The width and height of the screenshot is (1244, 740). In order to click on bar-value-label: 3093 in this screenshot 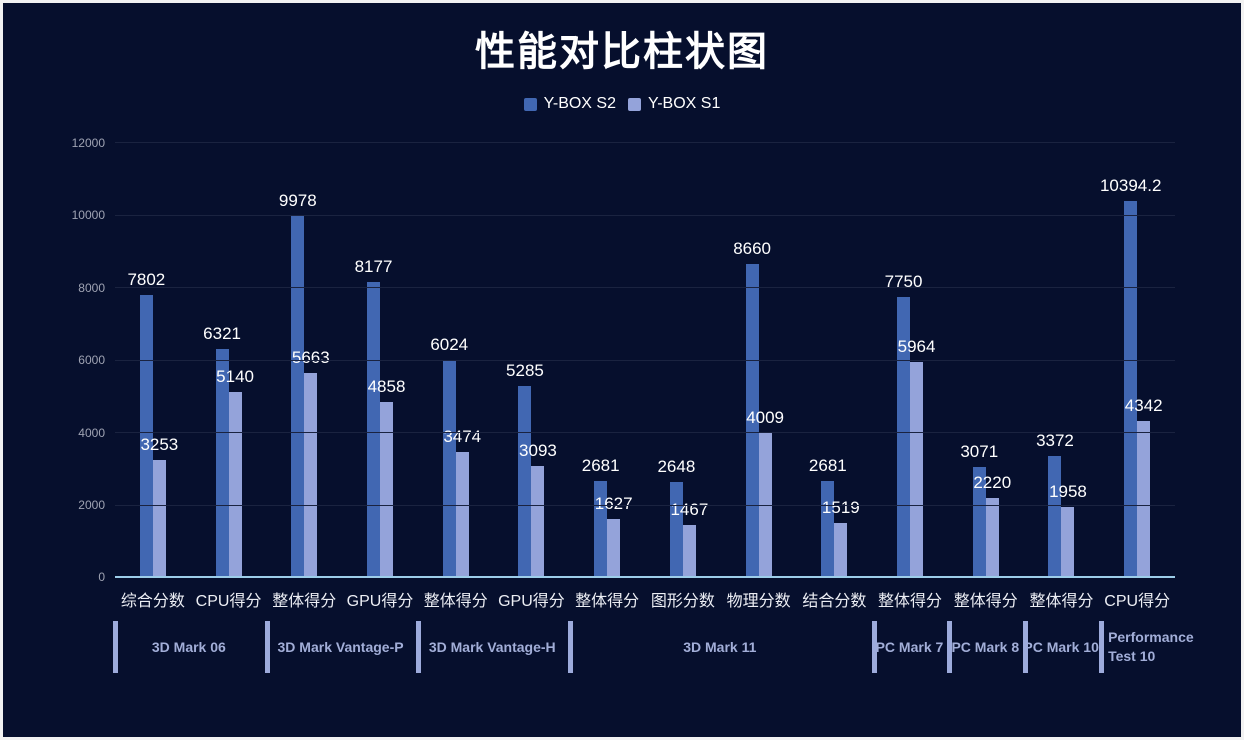, I will do `click(538, 450)`.